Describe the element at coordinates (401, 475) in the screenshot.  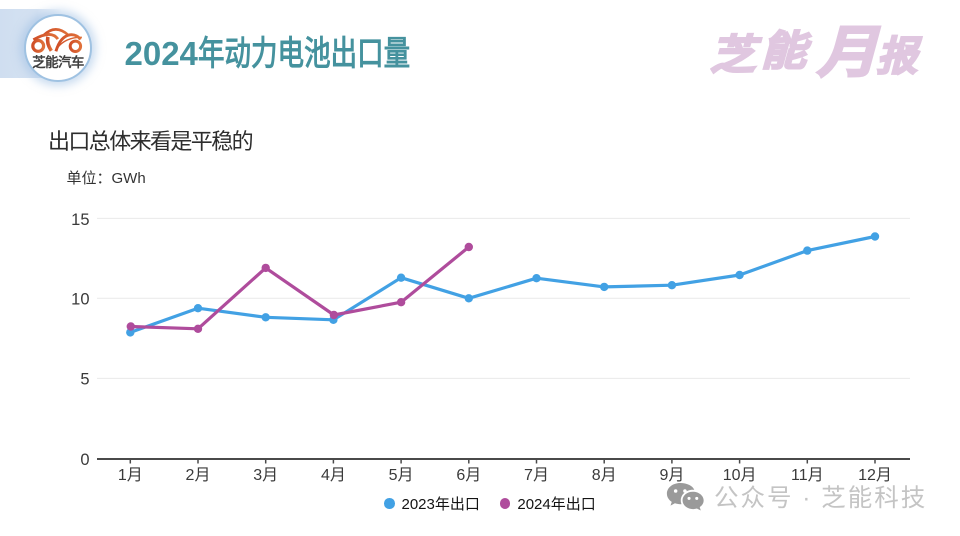
I see `svg-text: 5月` at that location.